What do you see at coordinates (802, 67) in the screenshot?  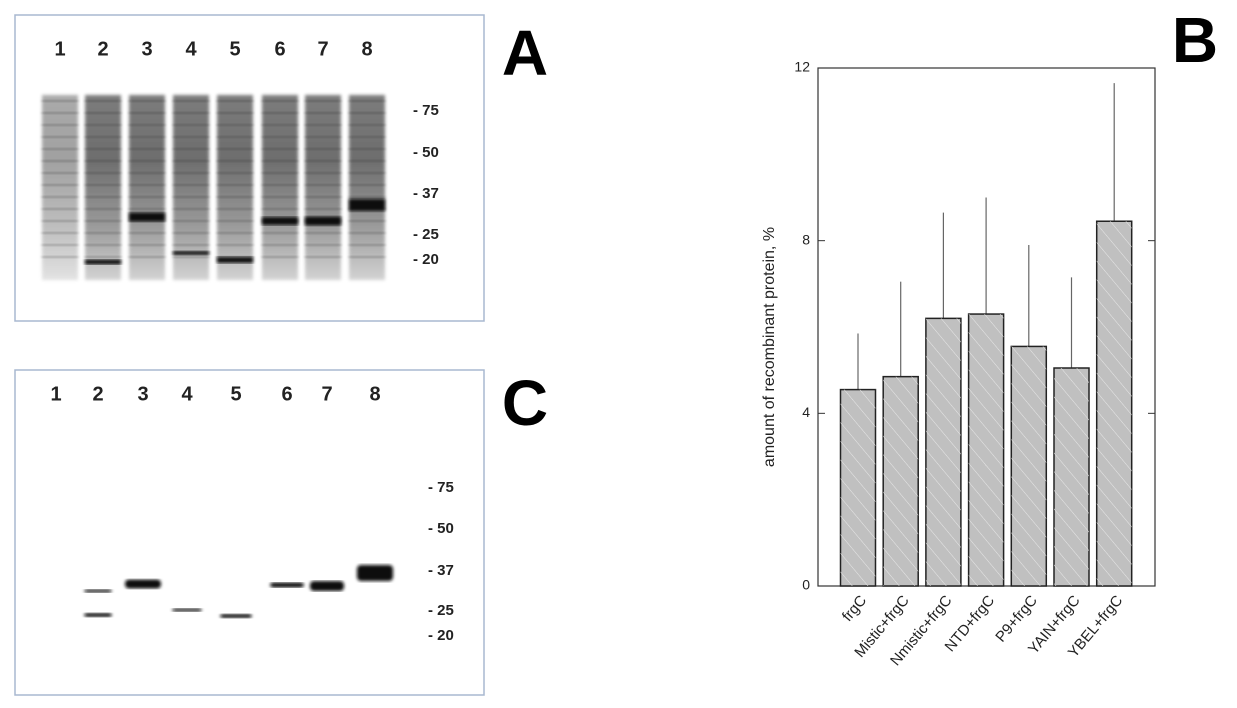 I see `y-tick-label: 12` at bounding box center [802, 67].